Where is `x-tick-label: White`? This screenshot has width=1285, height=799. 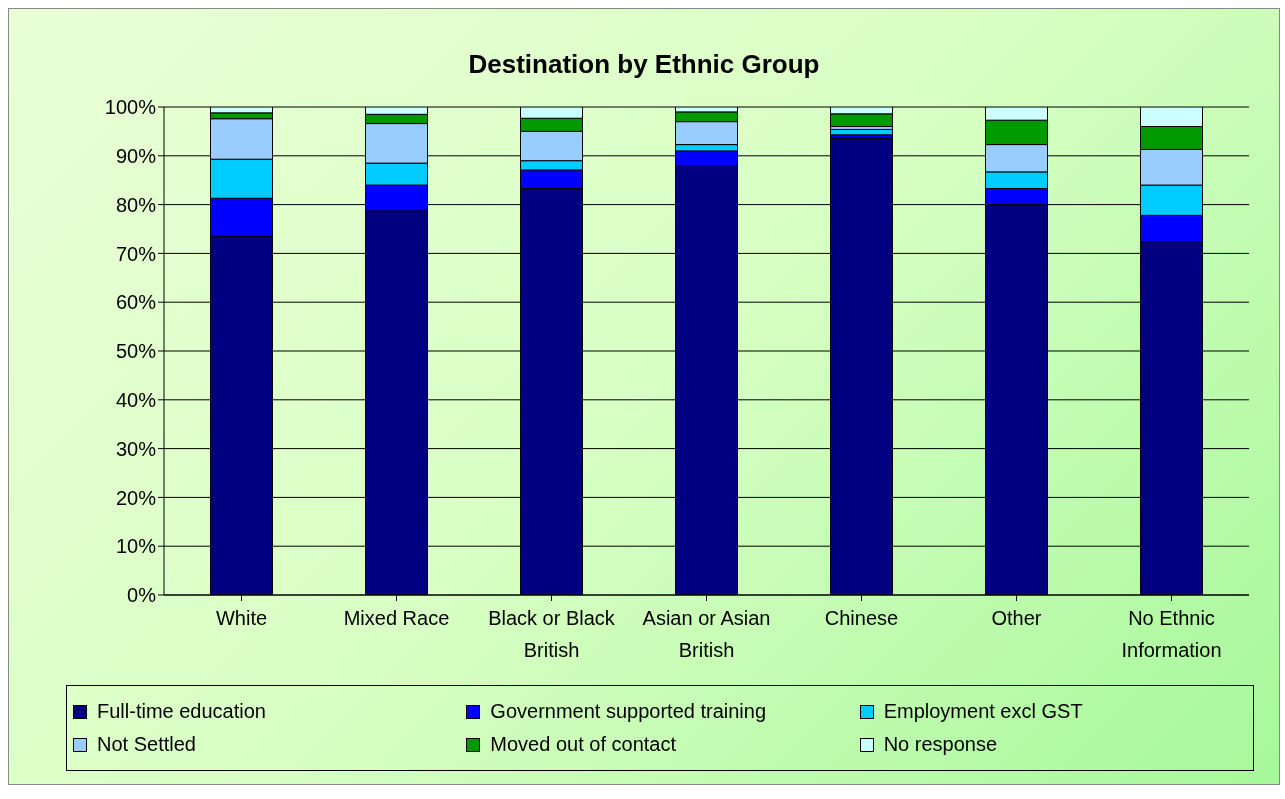 x-tick-label: White is located at coordinates (241, 618).